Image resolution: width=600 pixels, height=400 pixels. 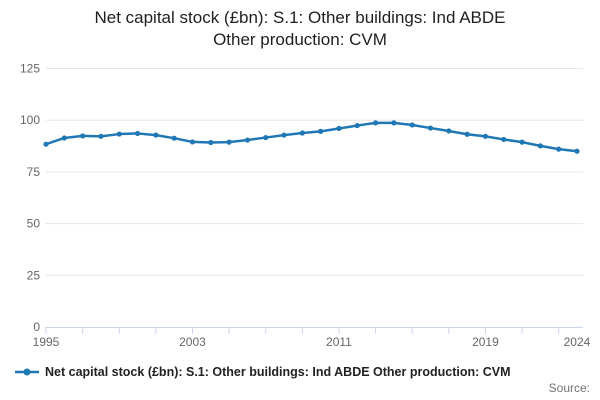 What do you see at coordinates (569, 388) in the screenshot?
I see `source-label: Source:` at bounding box center [569, 388].